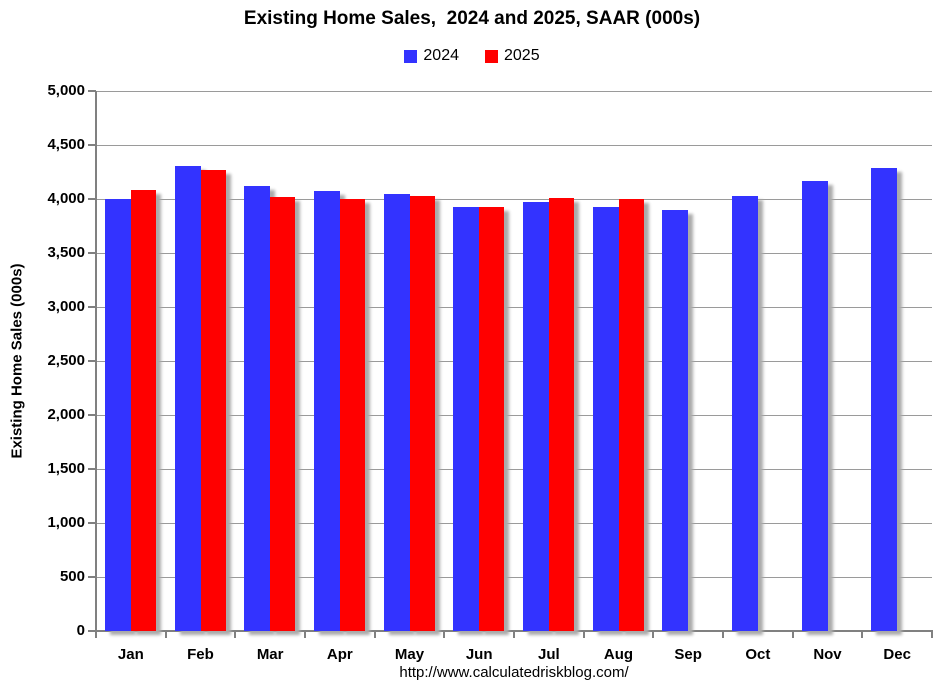 This screenshot has width=944, height=692. What do you see at coordinates (897, 654) in the screenshot?
I see `x-label-Dec: Dec` at bounding box center [897, 654].